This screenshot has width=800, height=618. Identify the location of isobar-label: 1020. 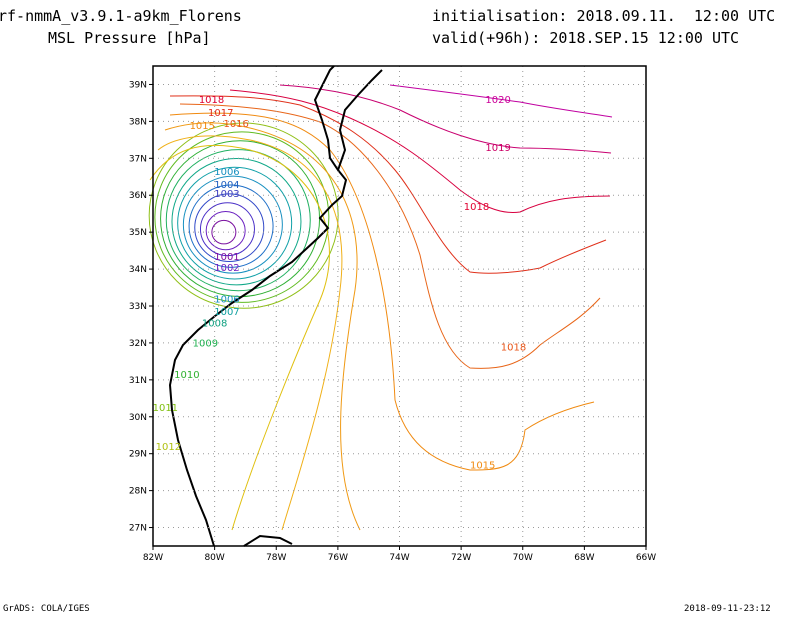
(497, 100).